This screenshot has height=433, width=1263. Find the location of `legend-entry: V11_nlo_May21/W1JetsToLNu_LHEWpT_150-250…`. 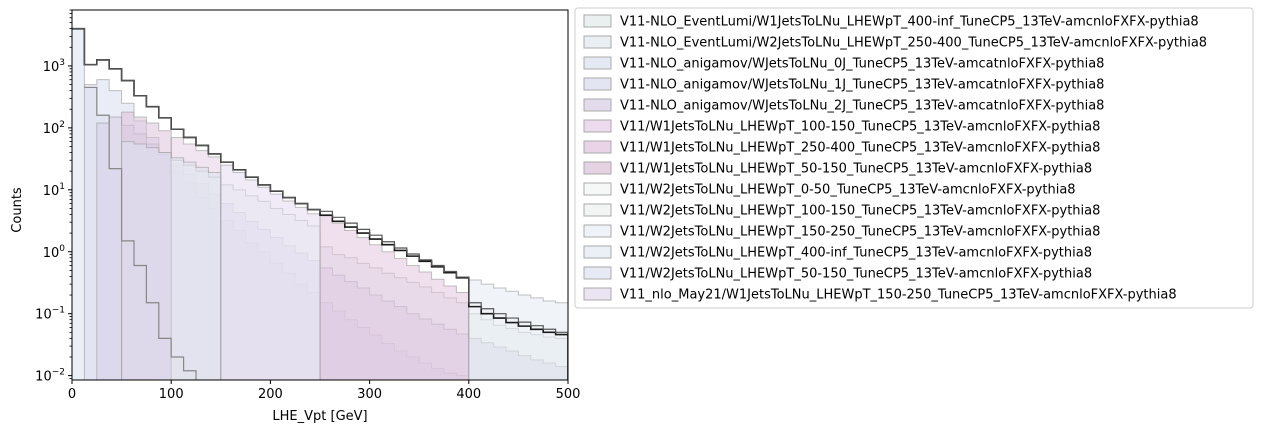

legend-entry: V11_nlo_May21/W1JetsToLNu_LHEWpT_150-250… is located at coordinates (898, 295).